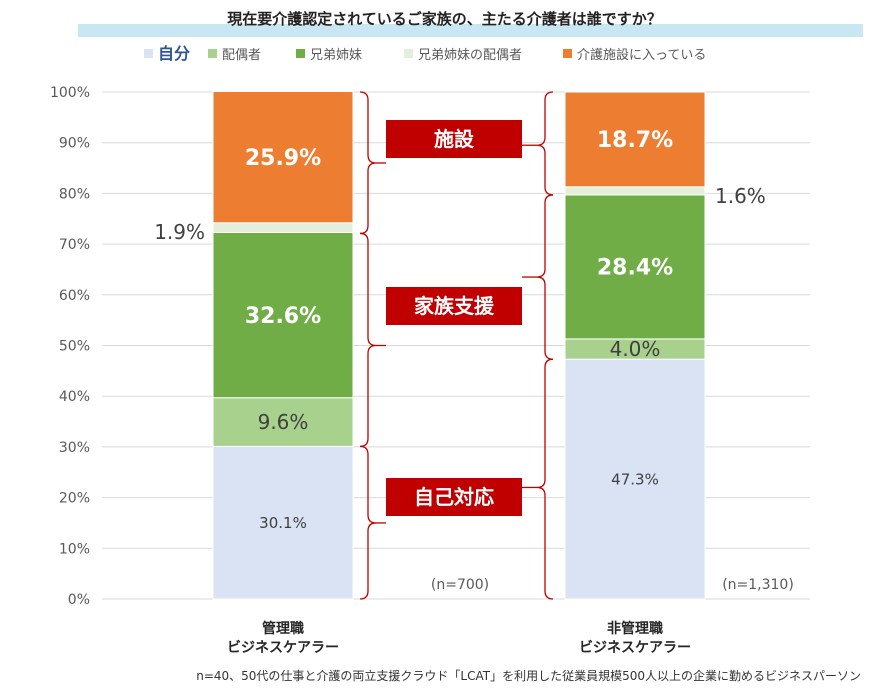 The height and width of the screenshot is (693, 889). What do you see at coordinates (470, 30) in the screenshot?
I see `title-band` at bounding box center [470, 30].